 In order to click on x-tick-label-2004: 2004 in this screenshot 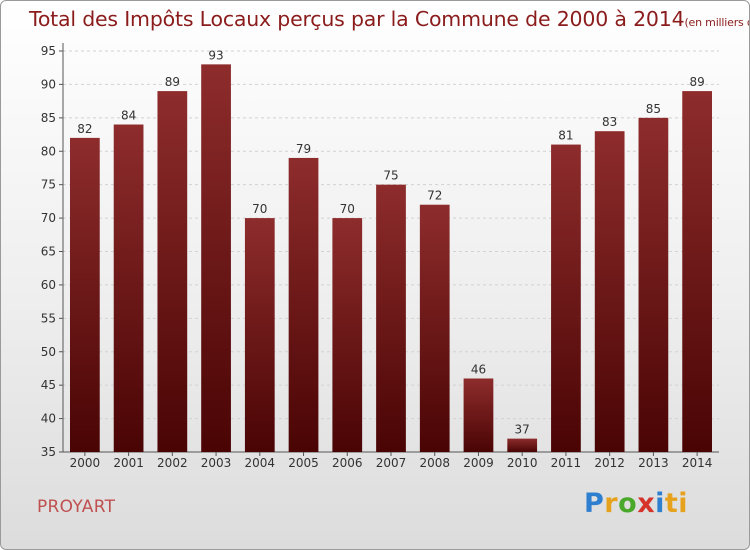, I will do `click(260, 463)`.